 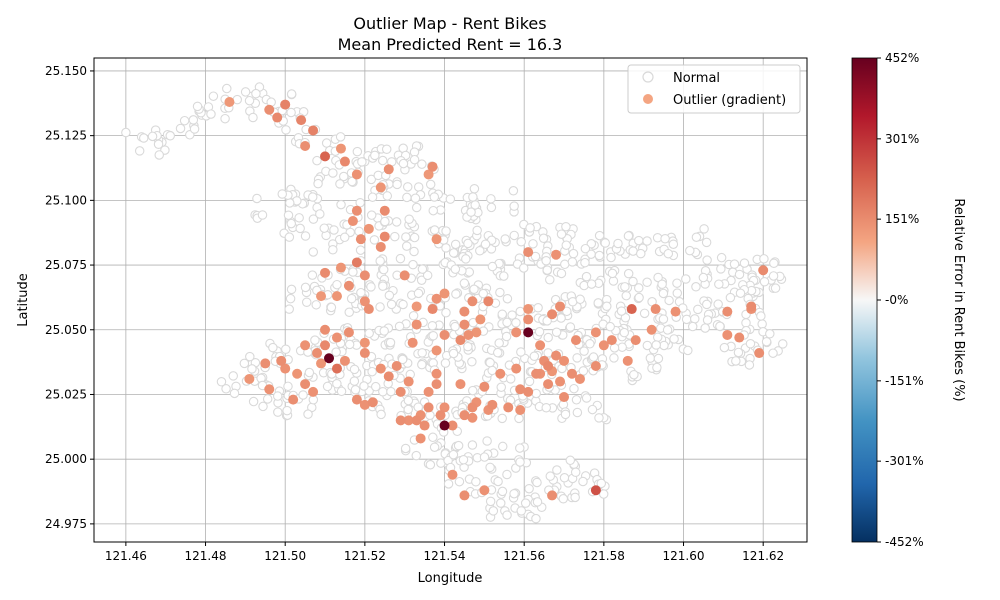 I want to click on chart-title: Outlier Map - Rent Bikes, so click(x=449, y=23).